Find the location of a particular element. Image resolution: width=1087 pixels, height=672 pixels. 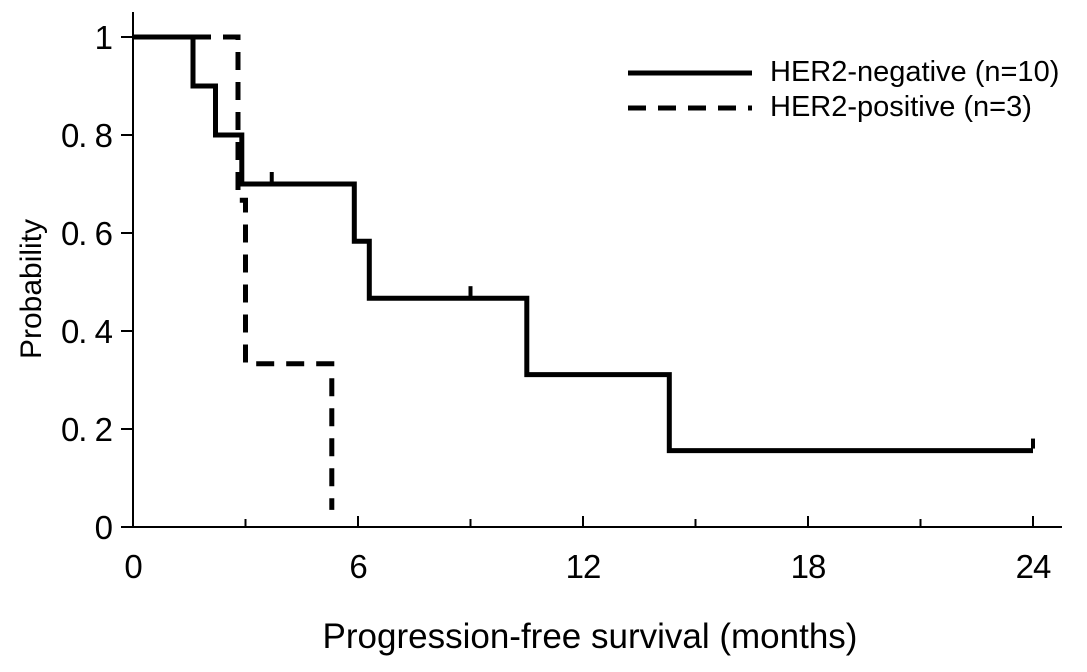

legend-item-her2-negative: HER2-negative (n=10) is located at coordinates (843, 72).